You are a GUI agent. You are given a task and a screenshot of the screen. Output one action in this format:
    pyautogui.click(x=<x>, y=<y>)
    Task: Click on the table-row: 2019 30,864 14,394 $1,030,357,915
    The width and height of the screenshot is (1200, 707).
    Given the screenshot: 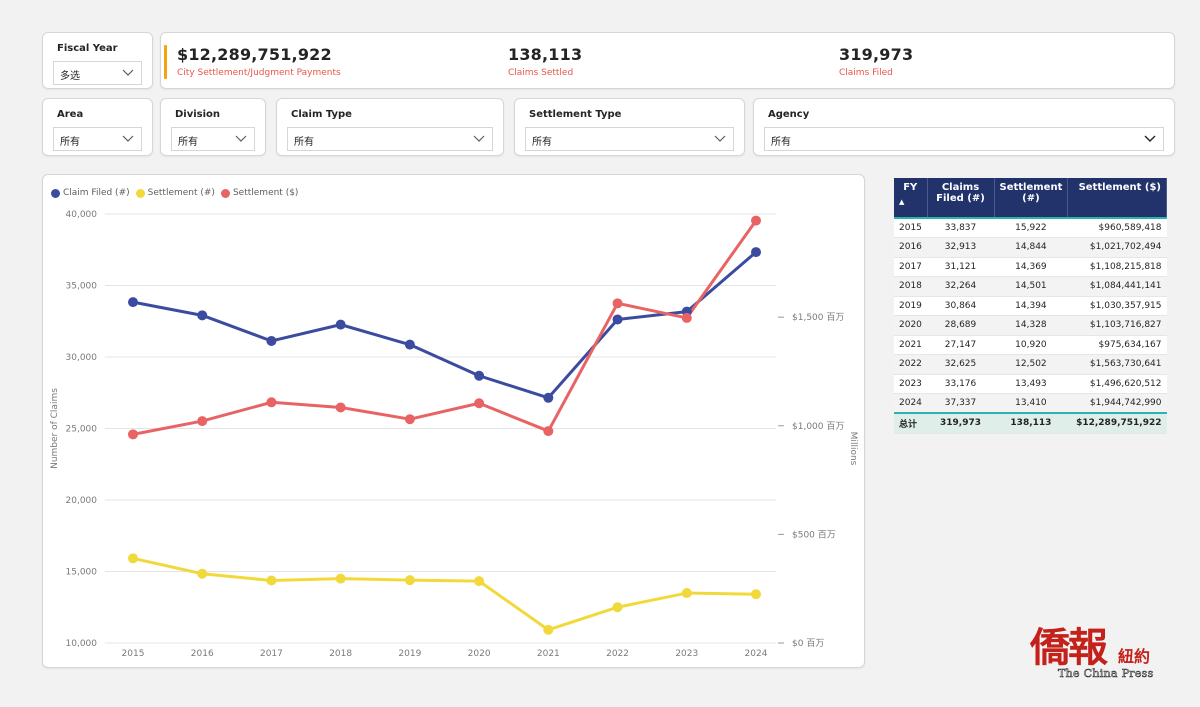 What is the action you would take?
    pyautogui.click(x=1030, y=306)
    